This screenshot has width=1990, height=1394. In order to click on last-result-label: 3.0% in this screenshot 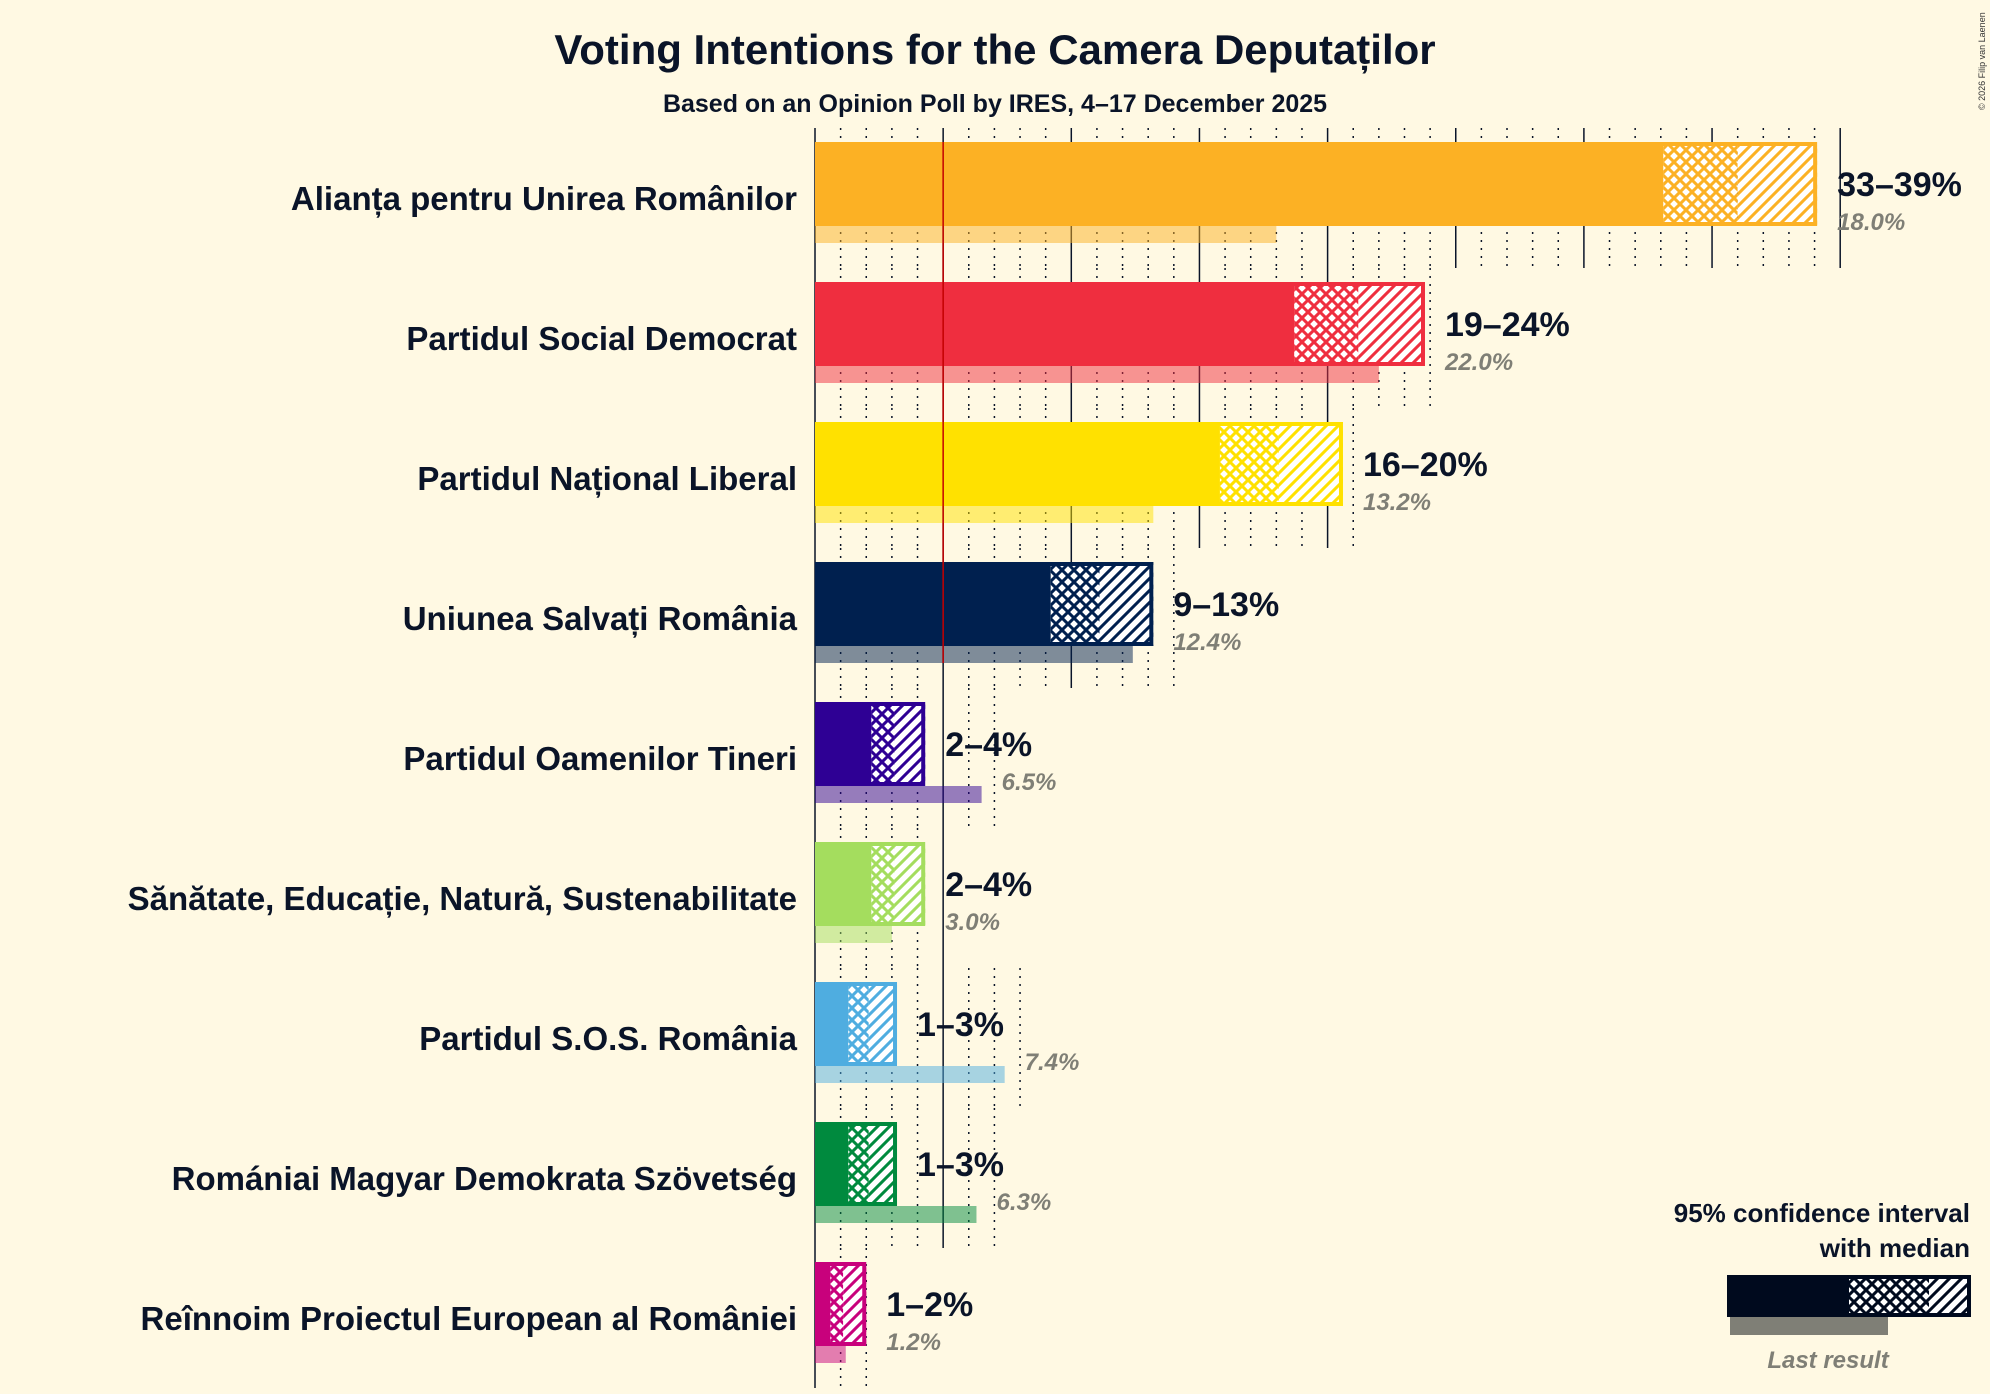, I will do `click(972, 922)`.